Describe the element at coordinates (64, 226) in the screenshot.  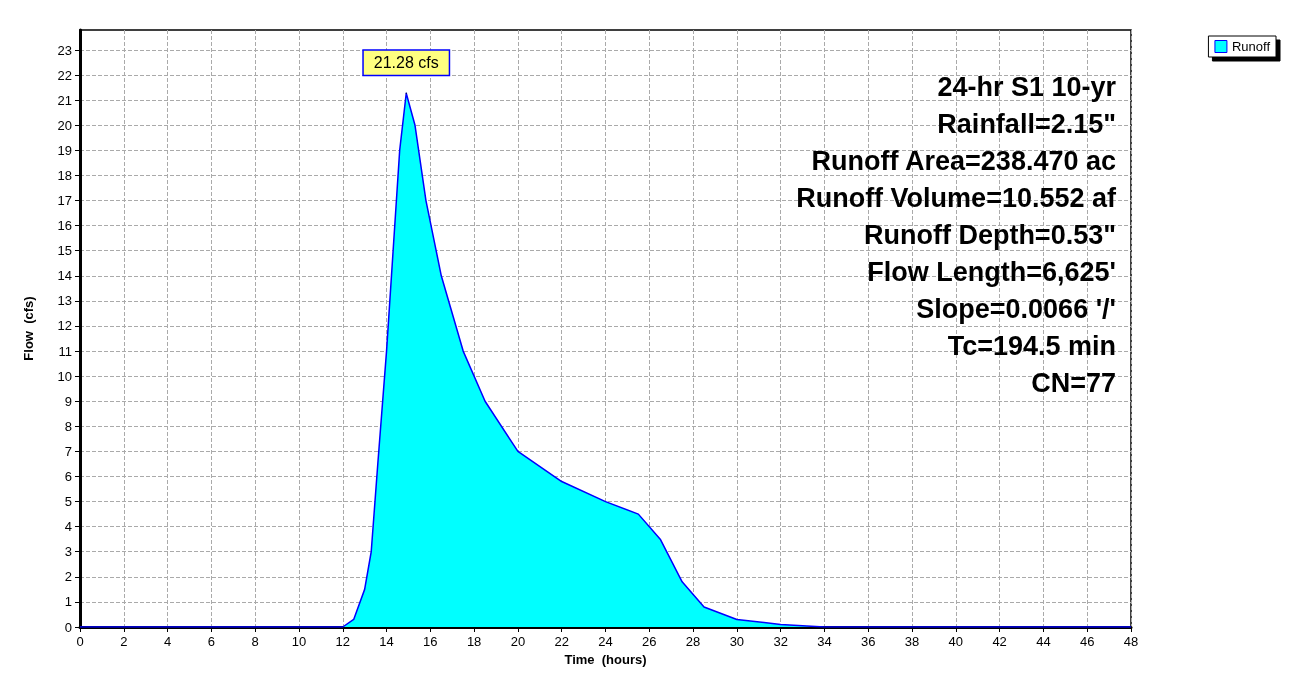
I see `y-tick-label: 16` at that location.